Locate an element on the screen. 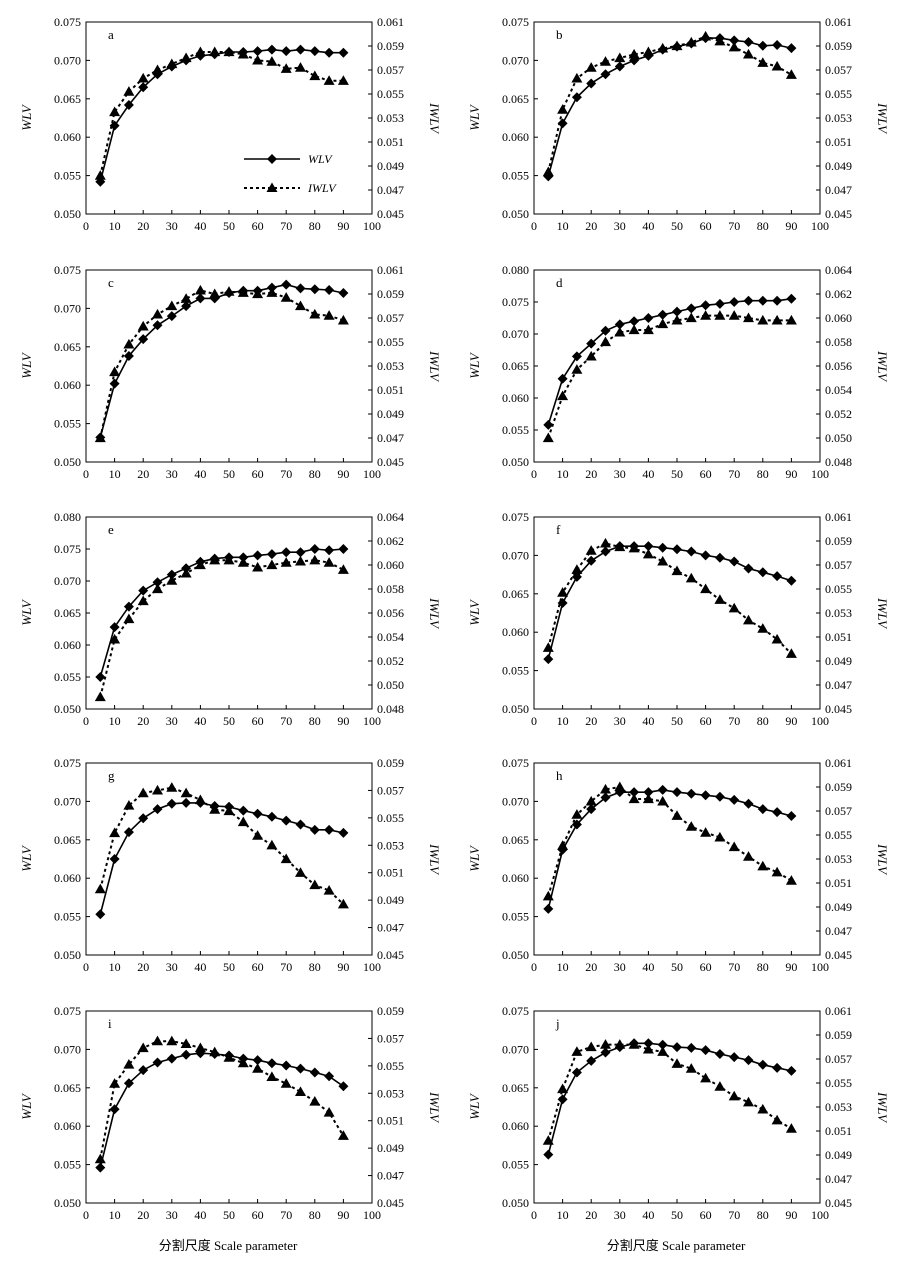  y-right-tick-label: 0.051 is located at coordinates (390, 873).